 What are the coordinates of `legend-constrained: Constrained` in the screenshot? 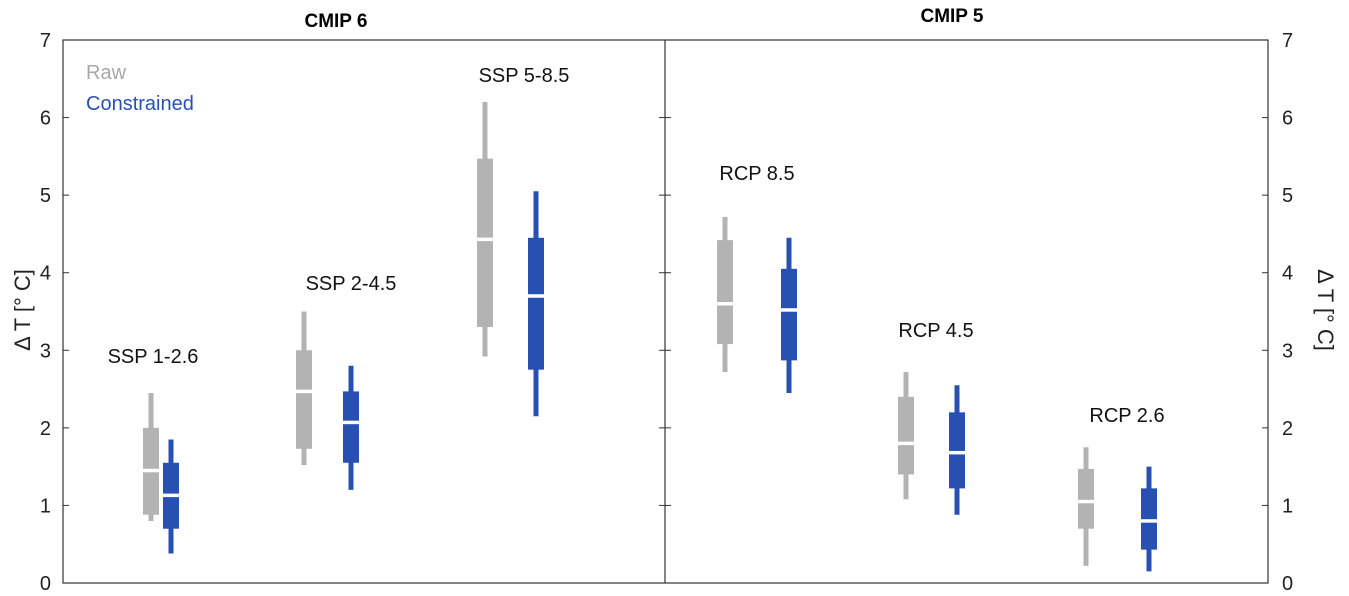 It's located at (140, 104).